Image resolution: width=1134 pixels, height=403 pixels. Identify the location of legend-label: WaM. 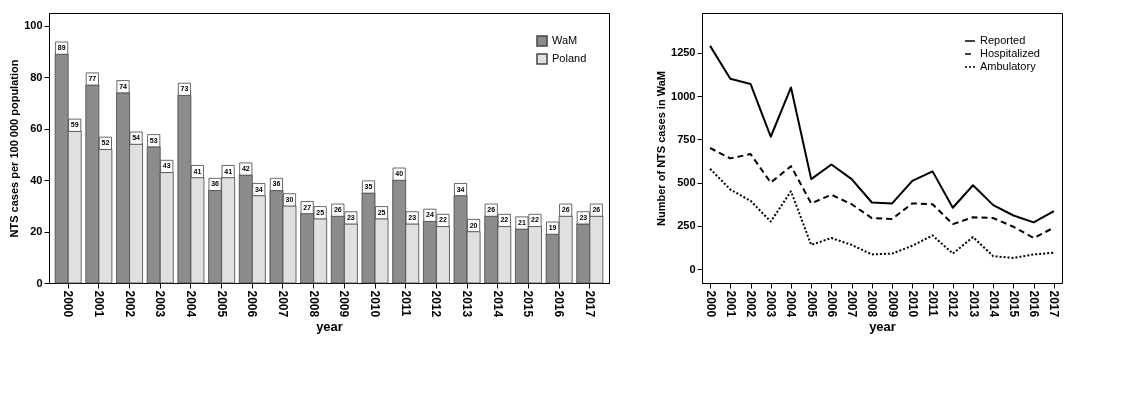
(565, 40).